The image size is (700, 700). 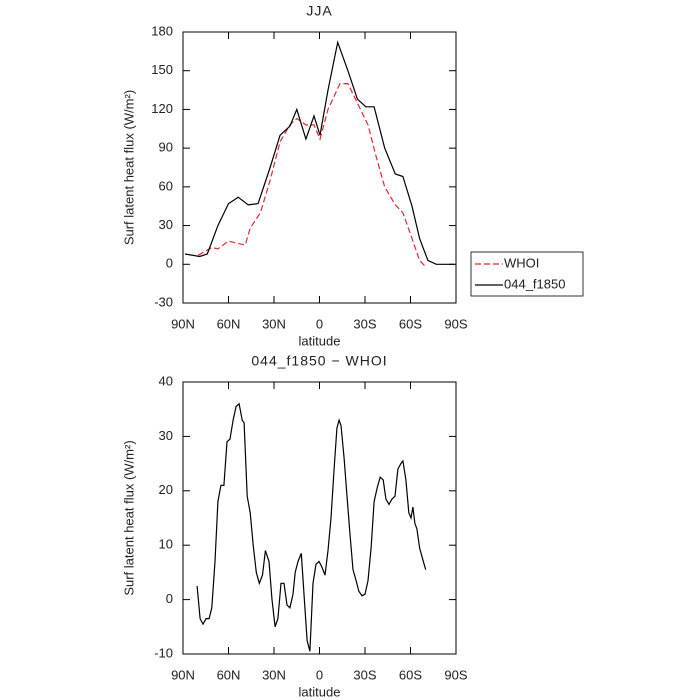 I want to click on y-tick-label: -30, so click(x=163, y=301).